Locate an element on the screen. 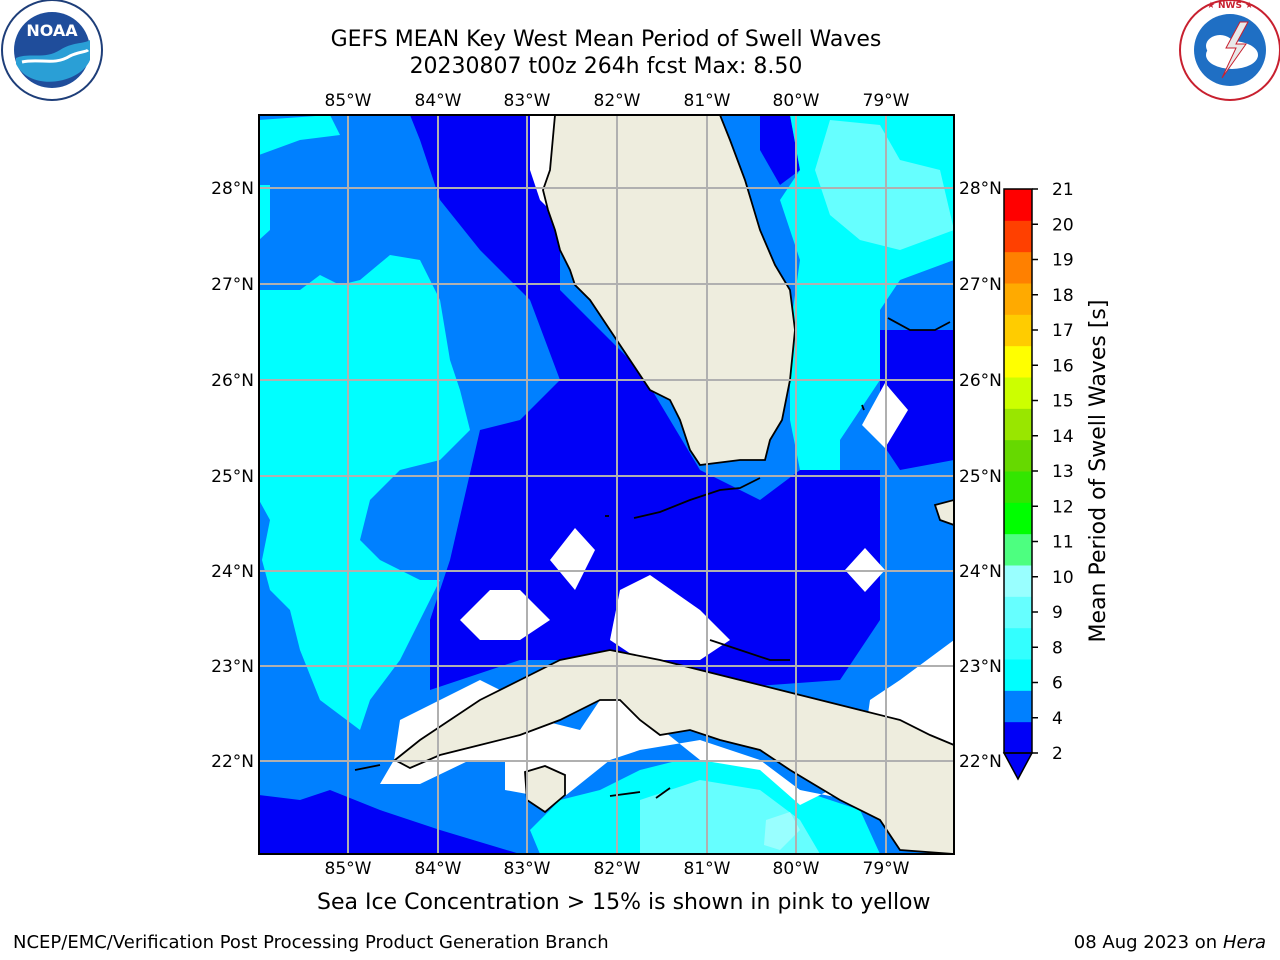  colorbar-tick-label: 15 is located at coordinates (1063, 402).